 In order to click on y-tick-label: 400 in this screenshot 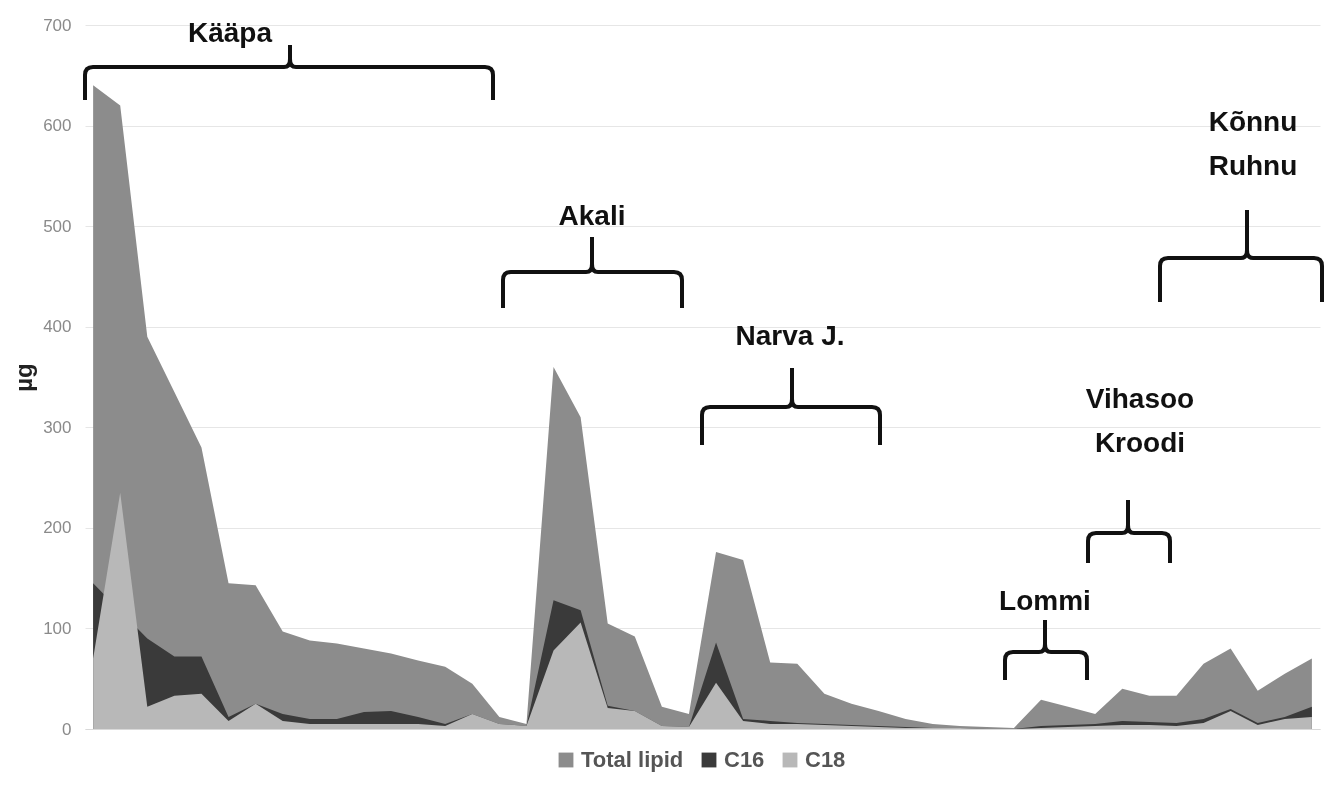, I will do `click(57, 327)`.